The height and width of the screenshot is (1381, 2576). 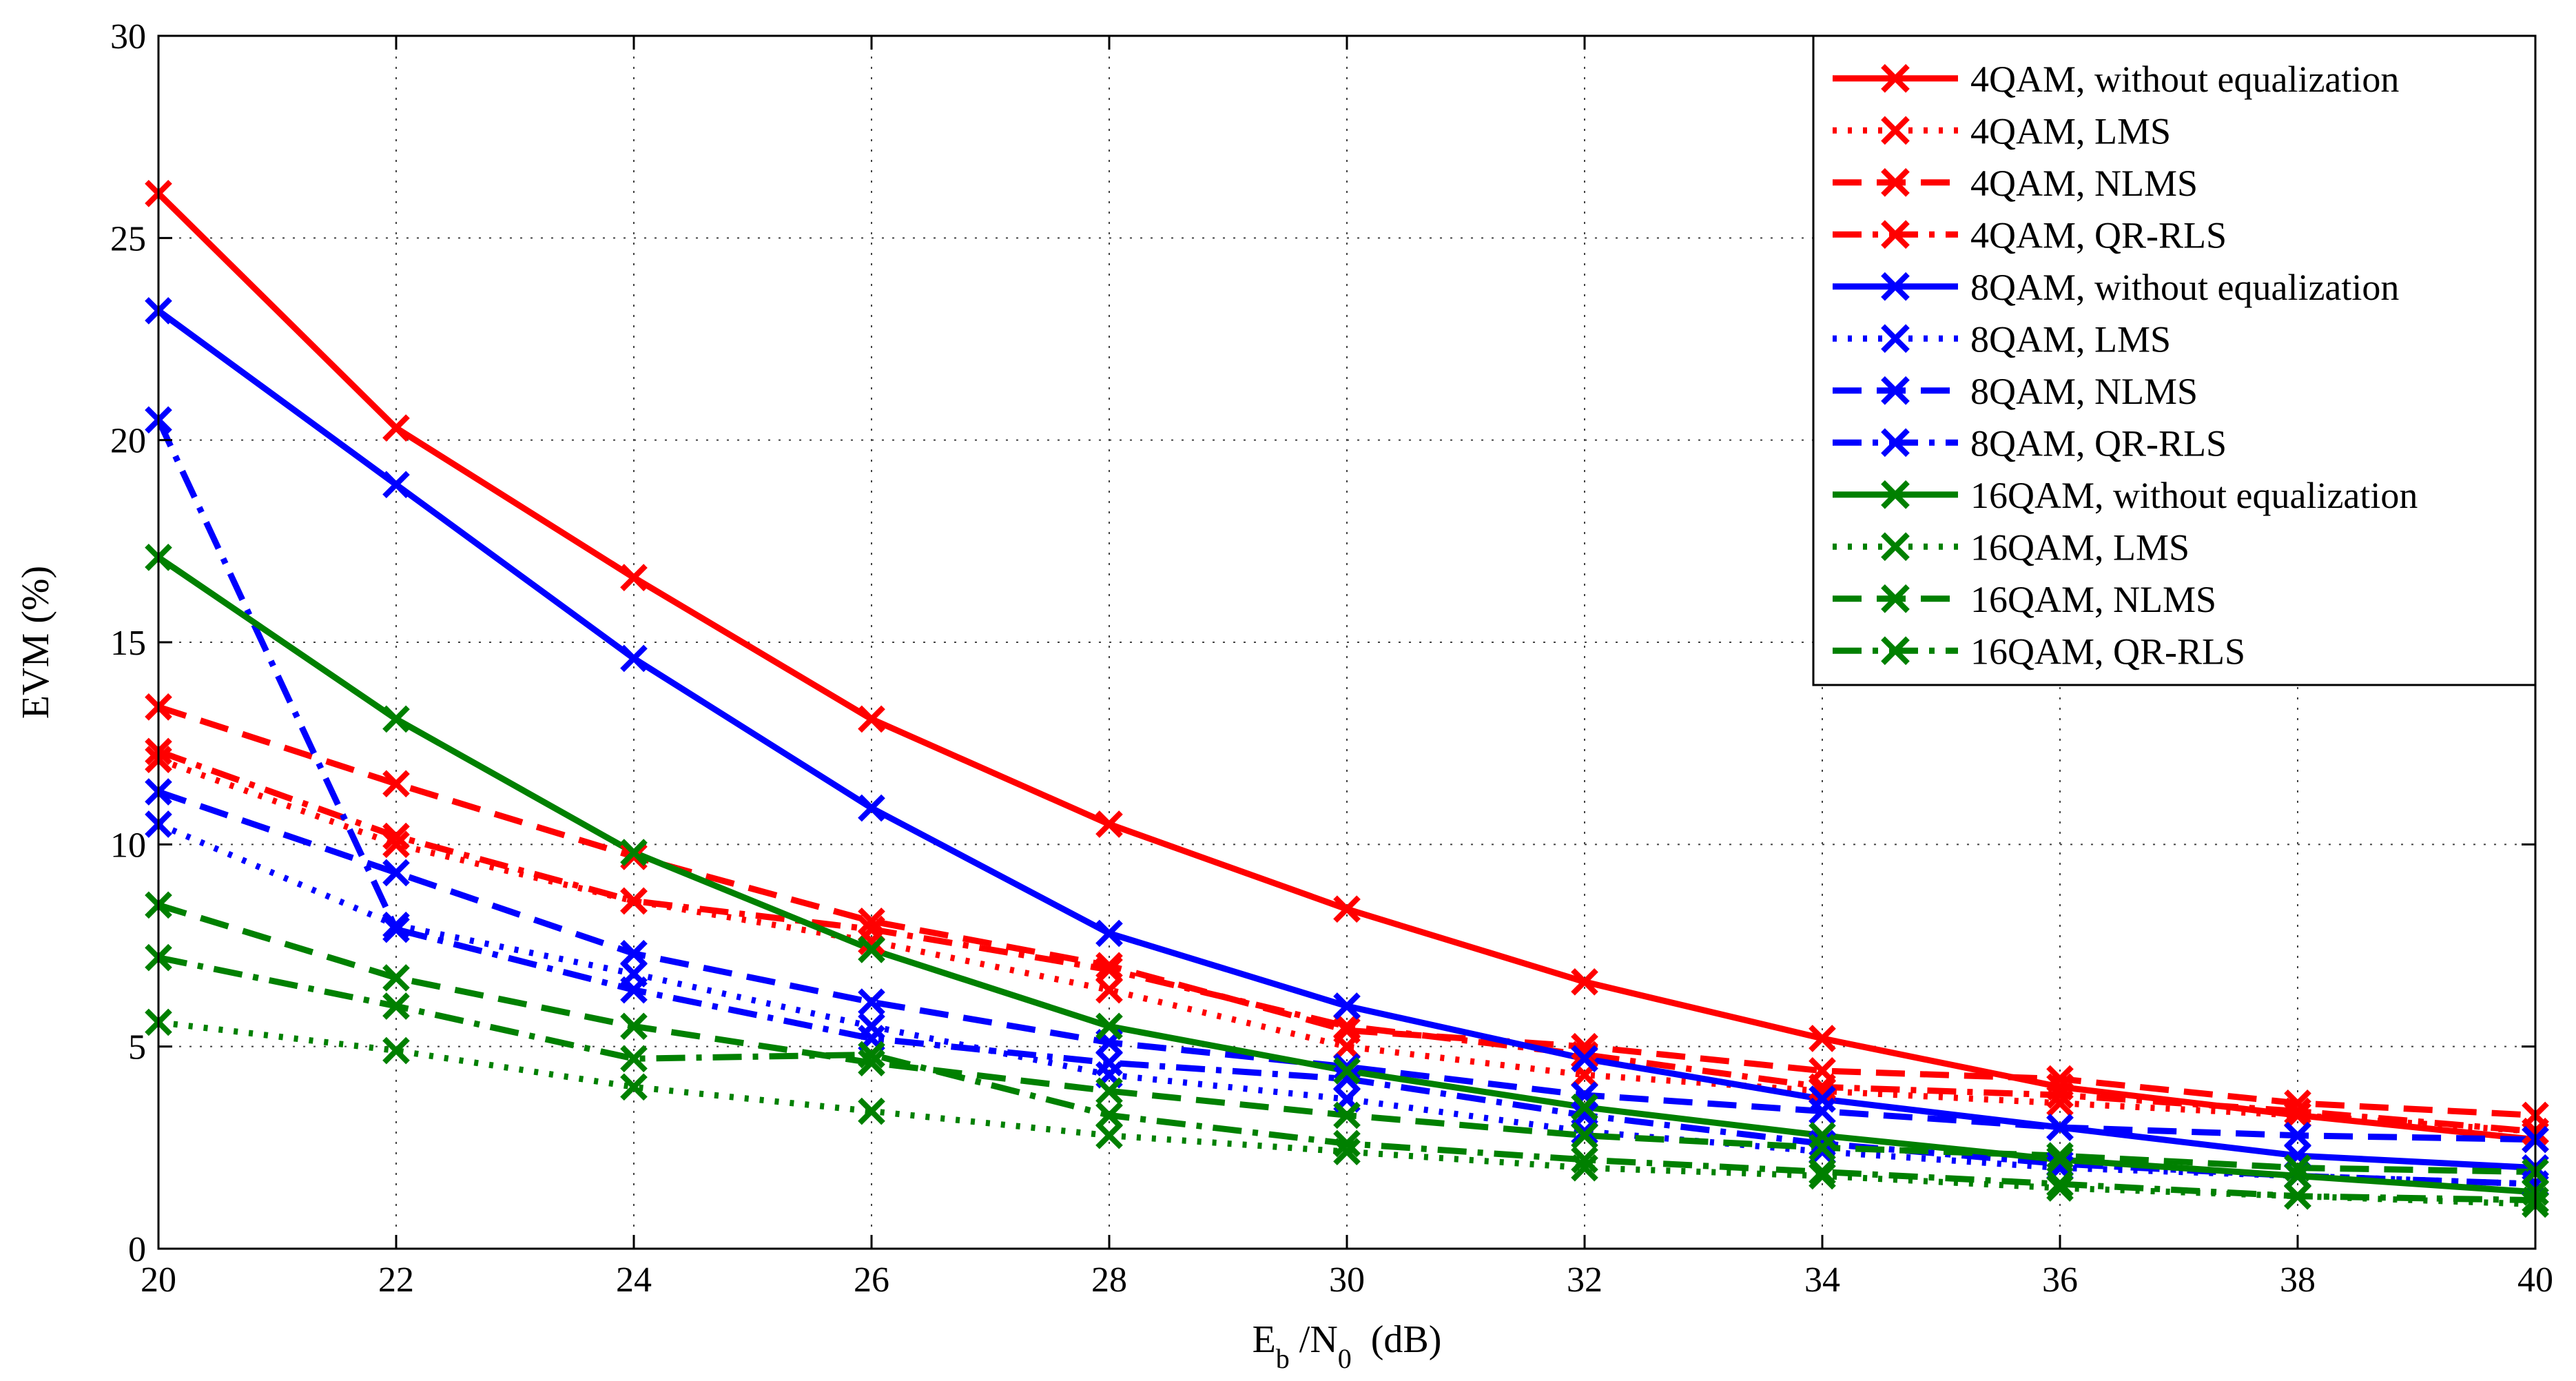 I want to click on legend-label-6: 8QAM, NLMS, so click(x=2084, y=392).